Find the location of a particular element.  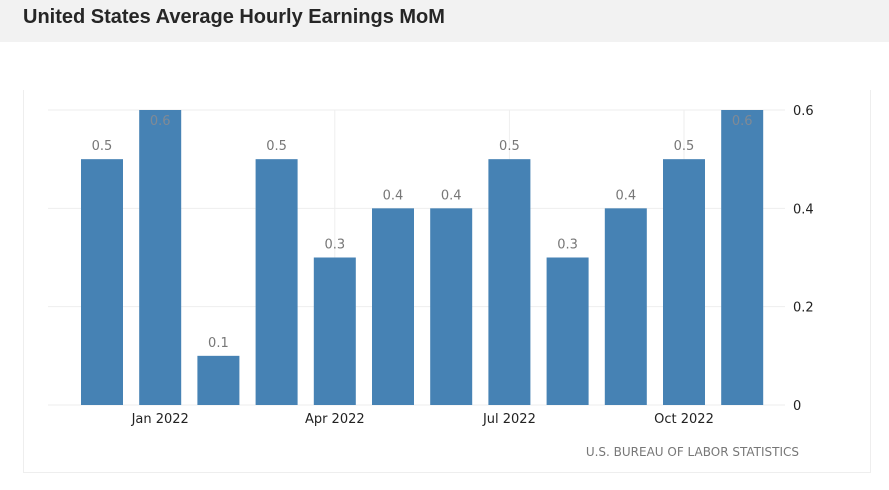

x-tick-label: Oct 2022 is located at coordinates (684, 419).